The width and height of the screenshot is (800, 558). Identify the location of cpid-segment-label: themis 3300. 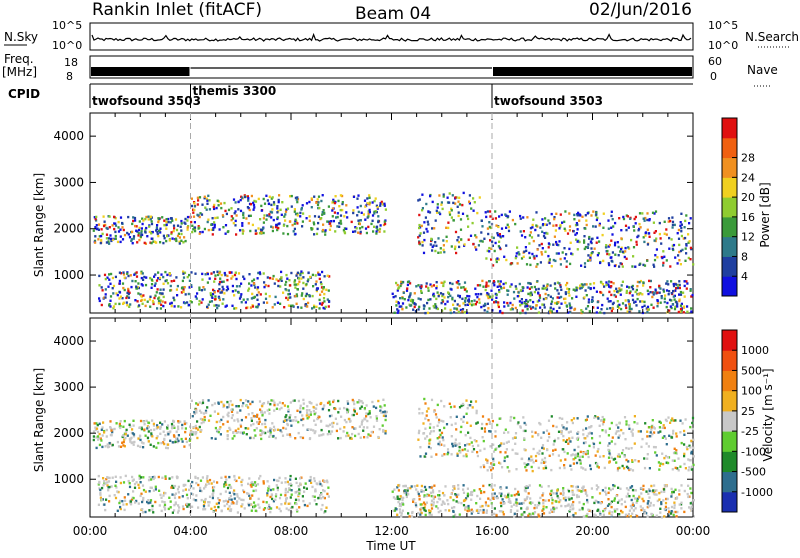
(235, 91).